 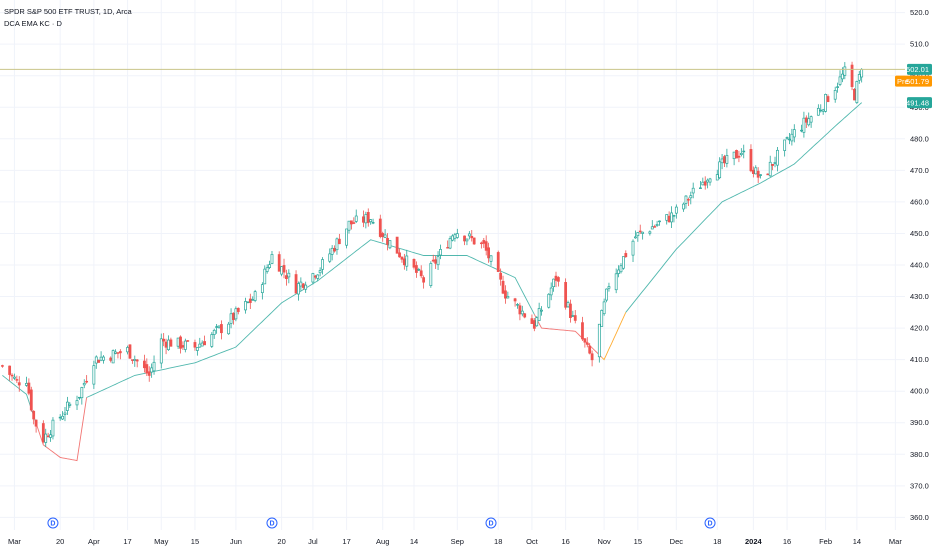 I want to click on price-tick-label: 450.0, so click(x=919, y=233).